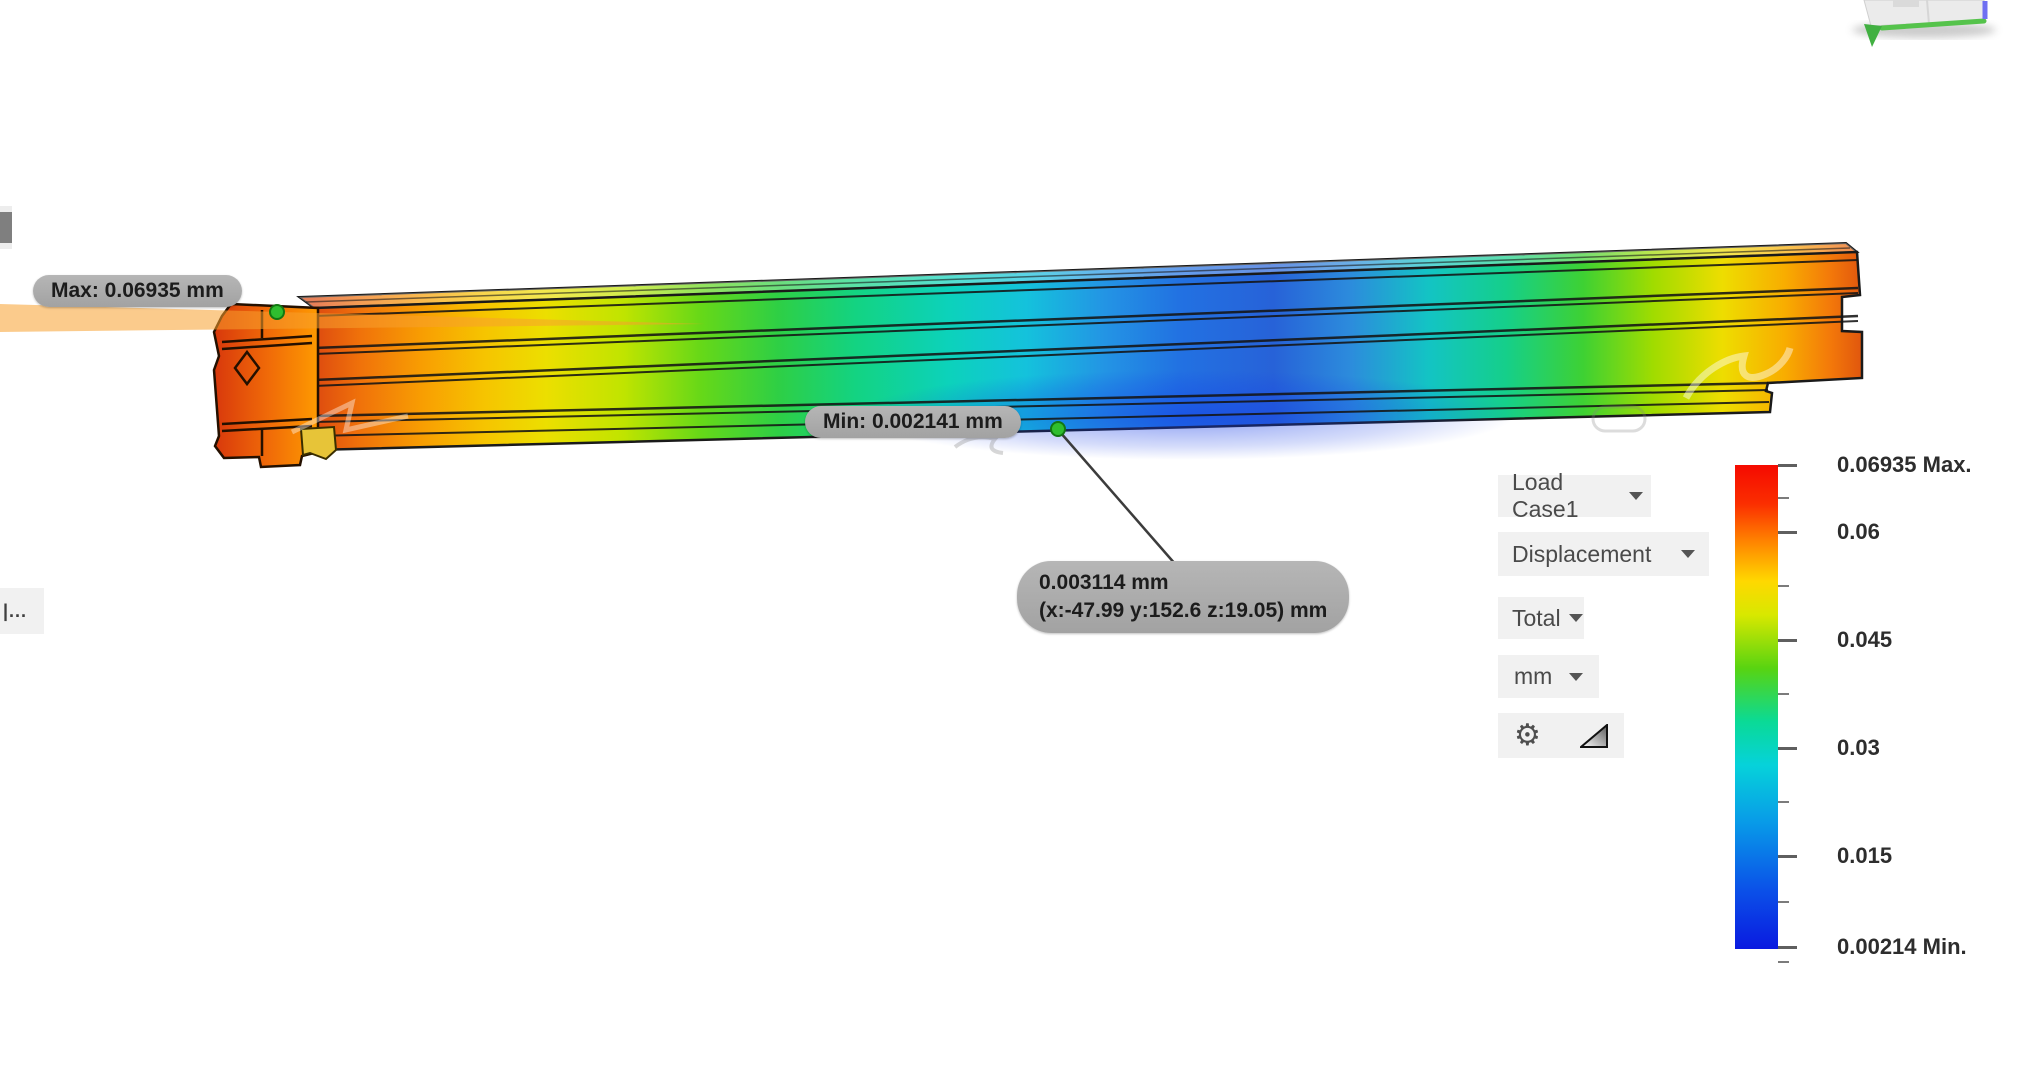  What do you see at coordinates (1582, 553) in the screenshot?
I see `result-type-label: Displacement` at bounding box center [1582, 553].